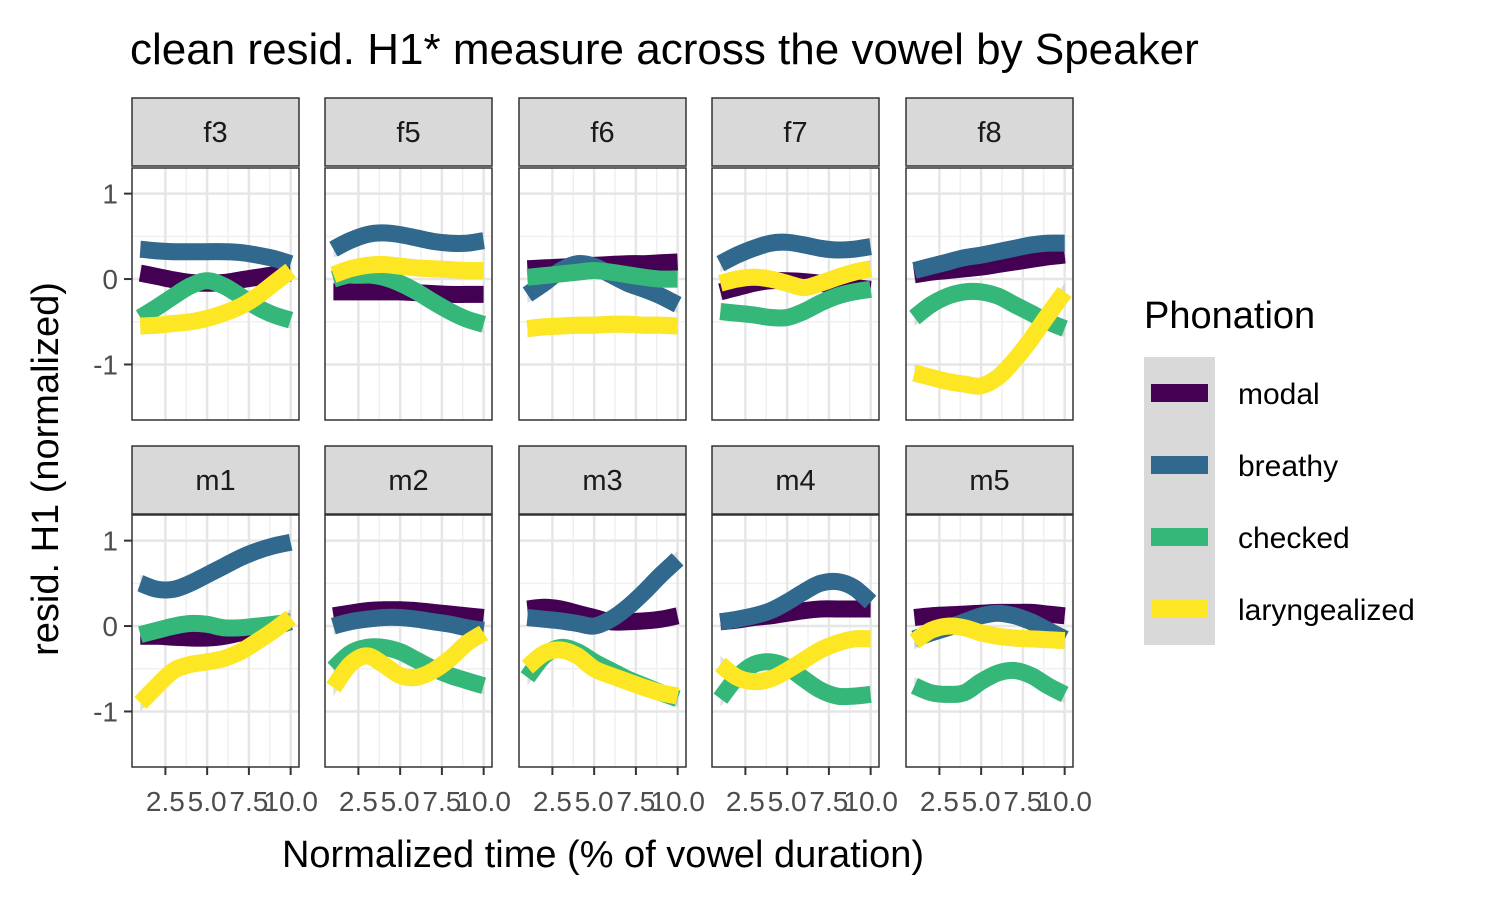  I want to click on facet-strip-label: f7, so click(795, 133).